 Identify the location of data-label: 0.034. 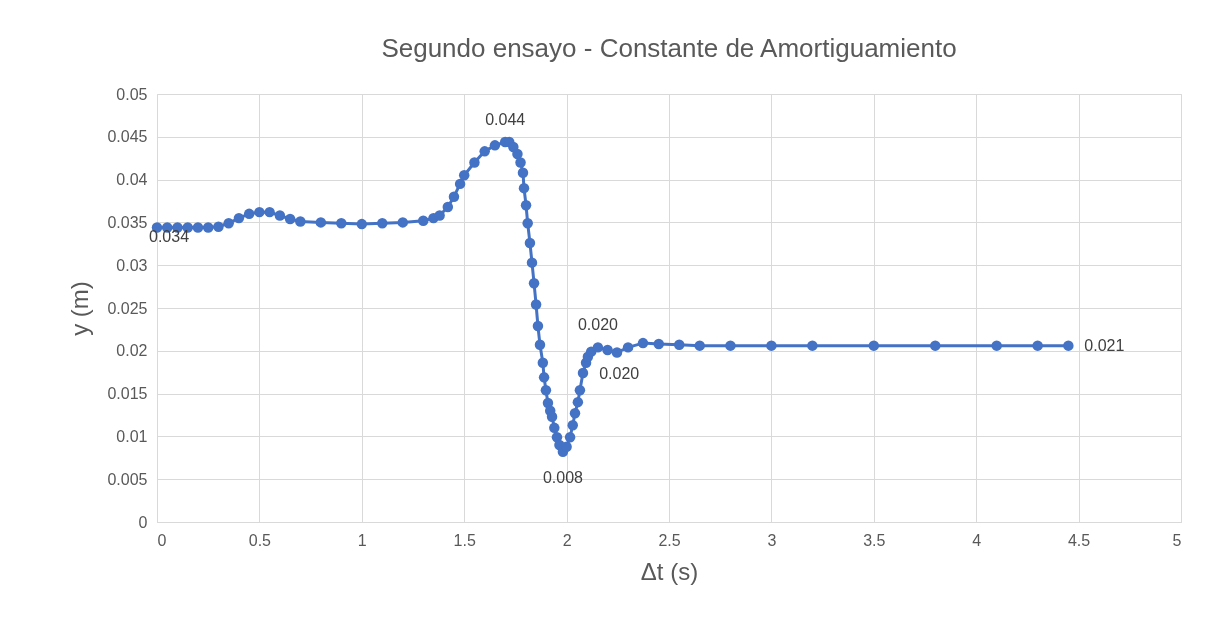
(169, 236).